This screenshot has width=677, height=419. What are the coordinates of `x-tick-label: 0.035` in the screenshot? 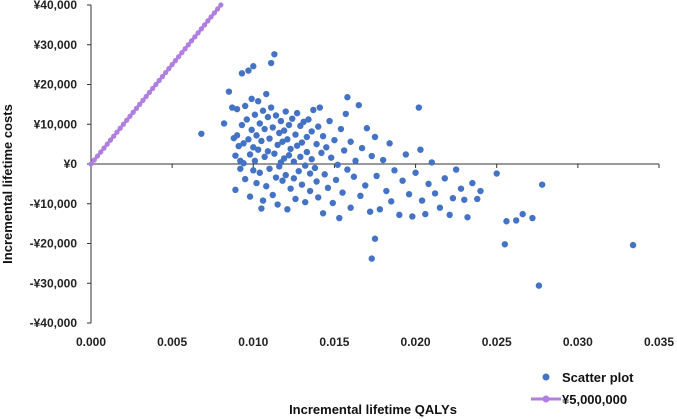 It's located at (659, 342).